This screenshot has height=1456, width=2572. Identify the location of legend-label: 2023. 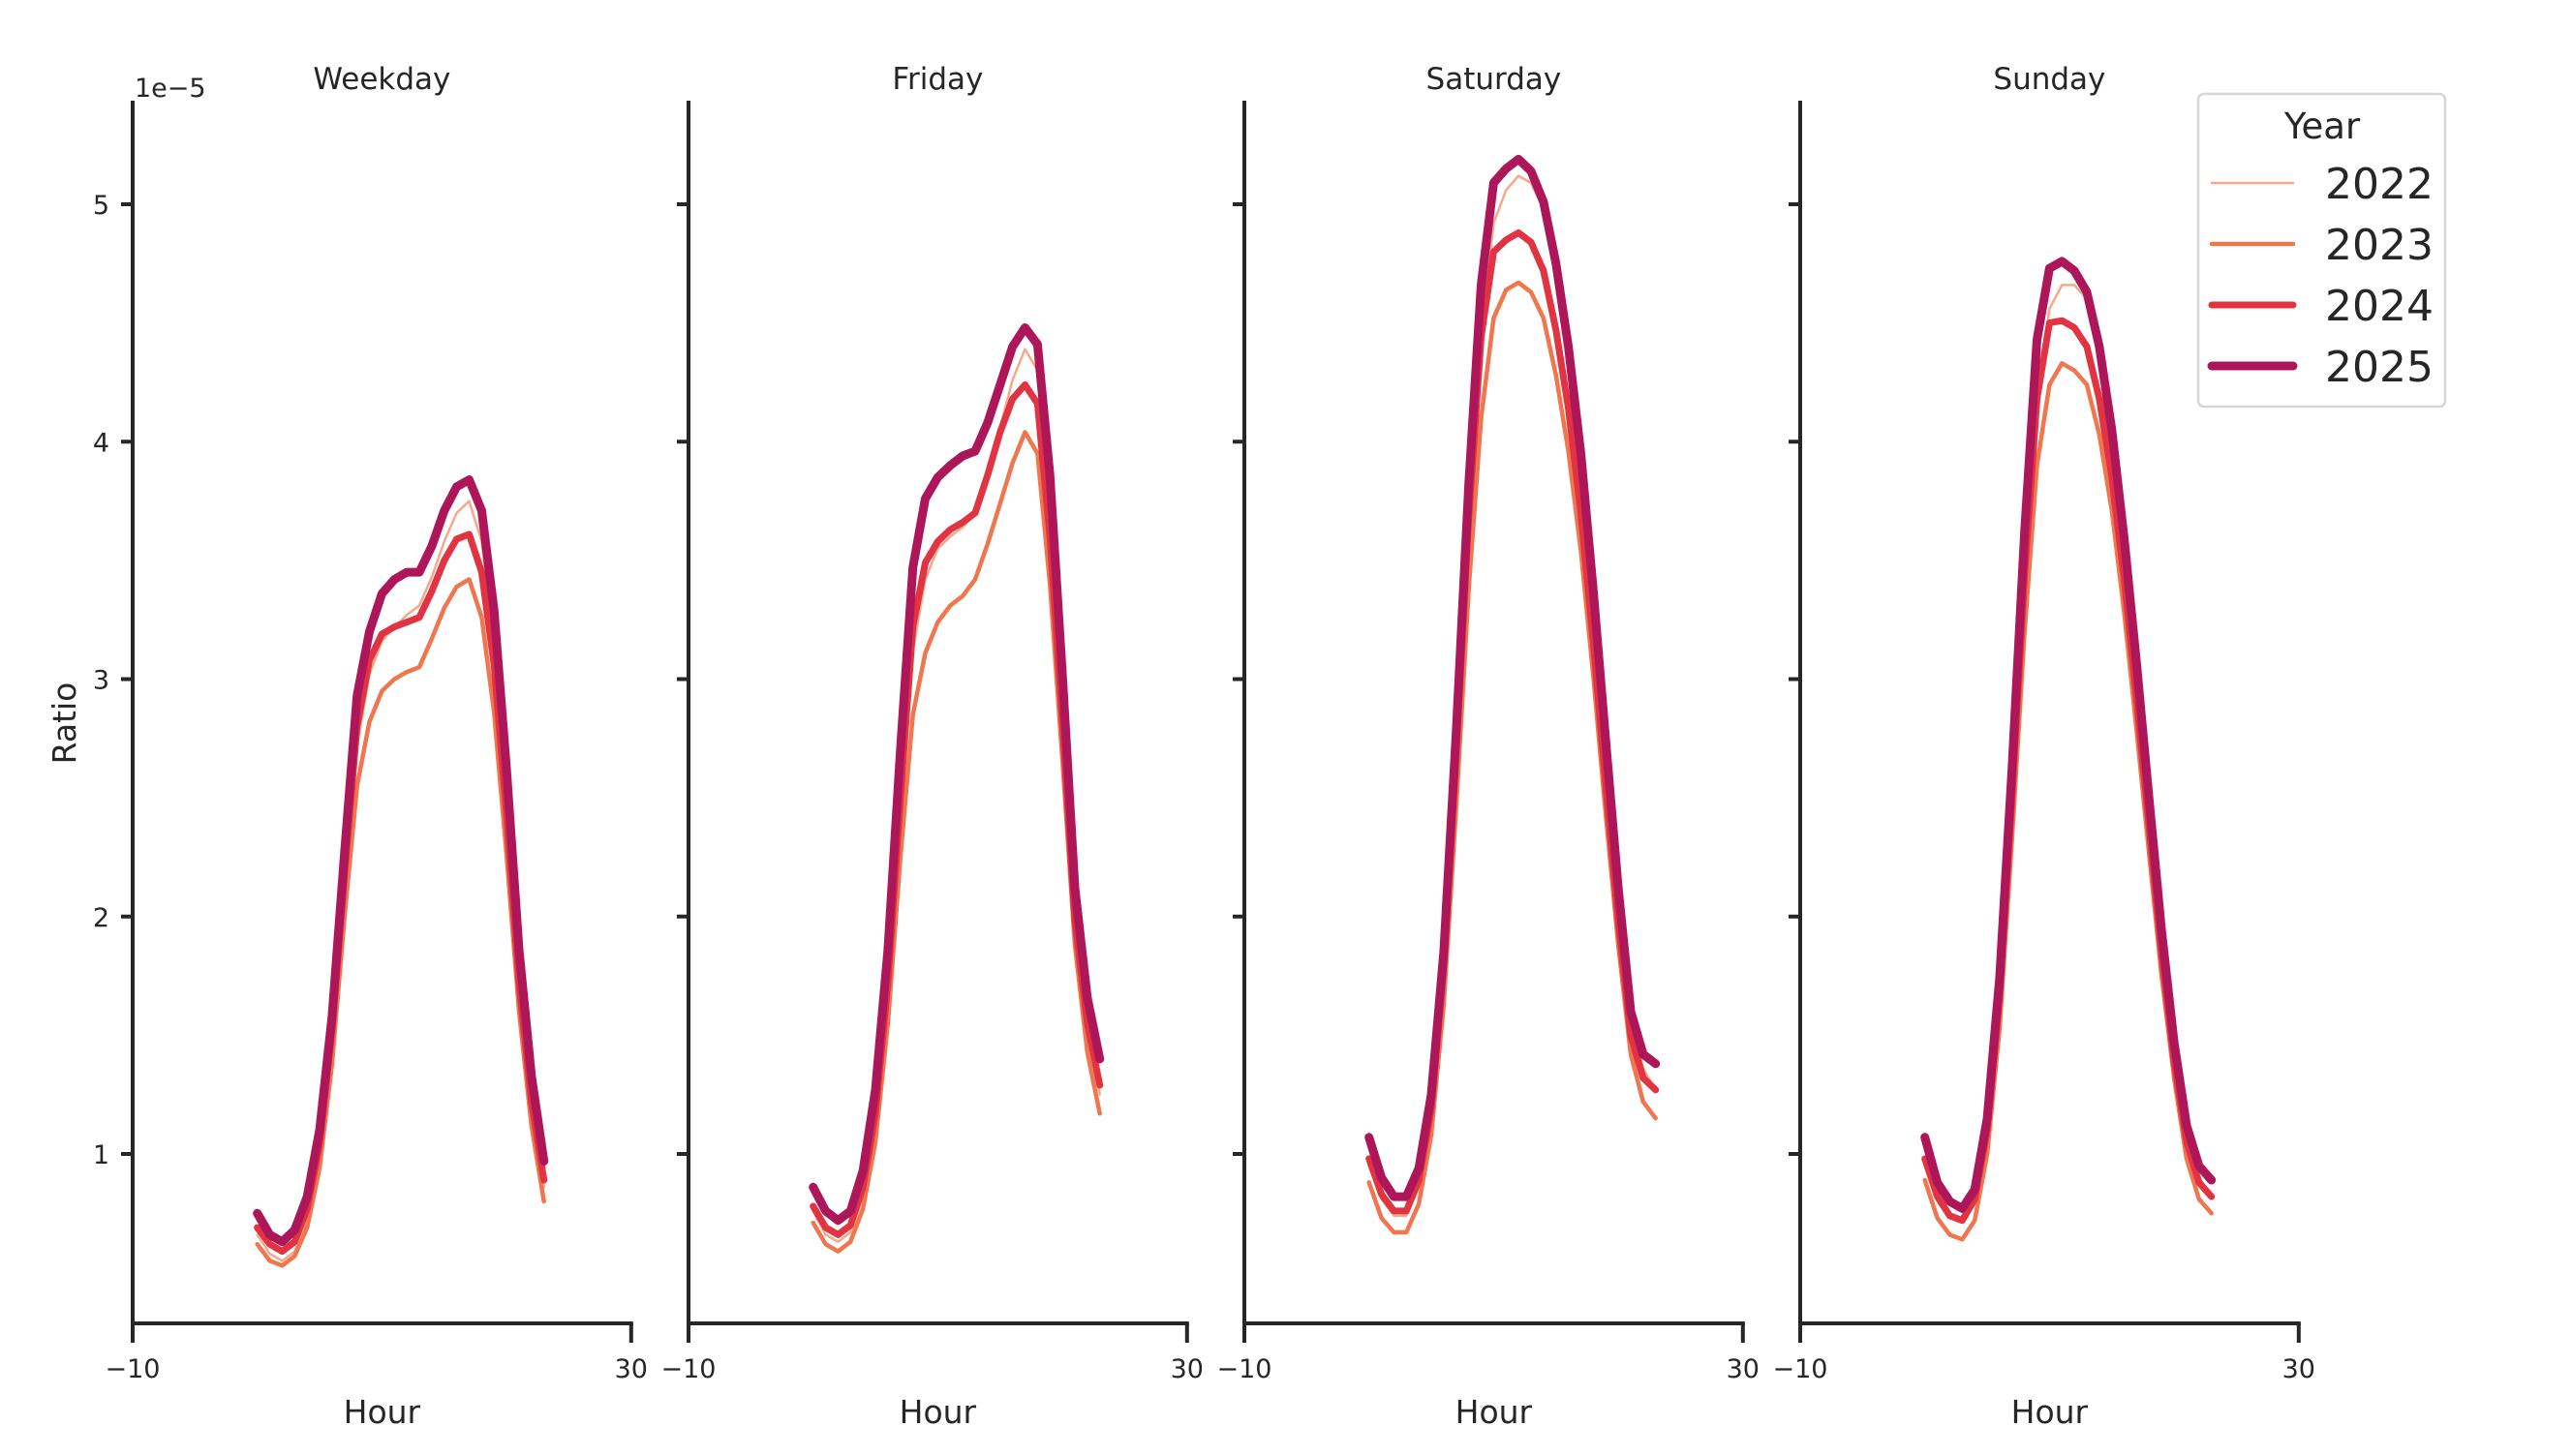
(2379, 246).